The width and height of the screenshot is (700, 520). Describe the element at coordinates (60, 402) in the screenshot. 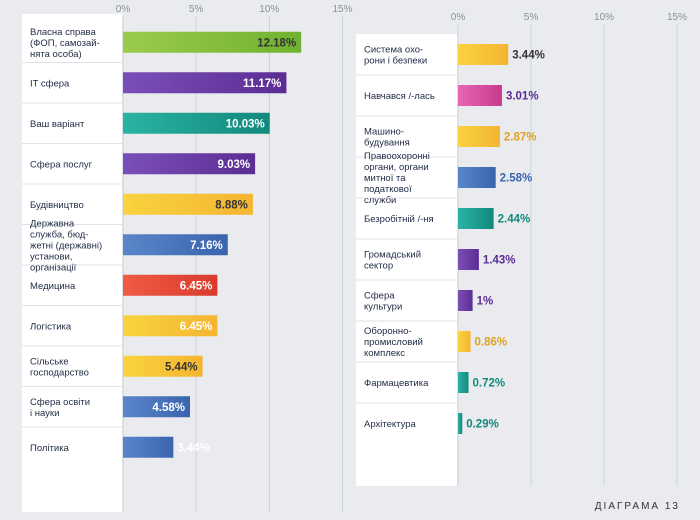

I see `left-category-label: Сфера освіти` at that location.